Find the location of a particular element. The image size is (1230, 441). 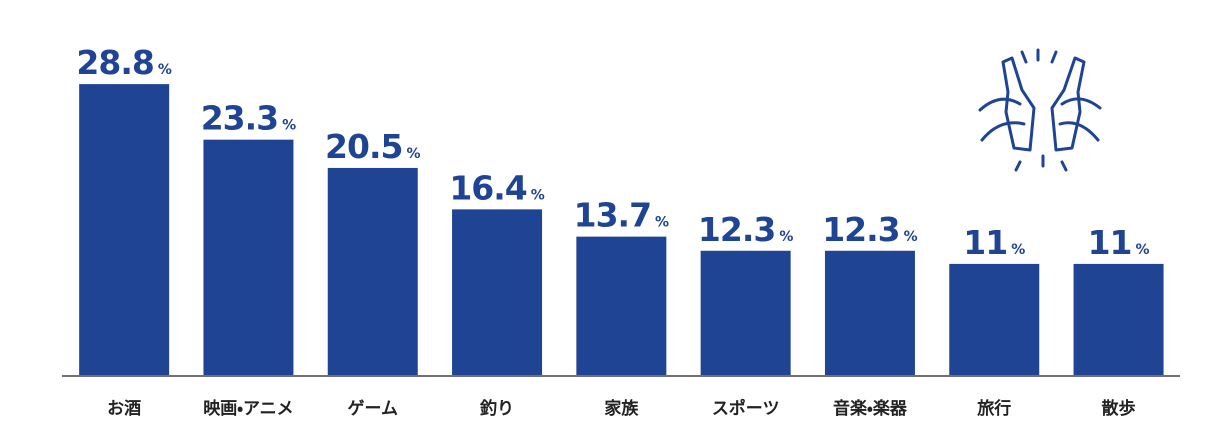

value-number: 28.8 is located at coordinates (114, 62).